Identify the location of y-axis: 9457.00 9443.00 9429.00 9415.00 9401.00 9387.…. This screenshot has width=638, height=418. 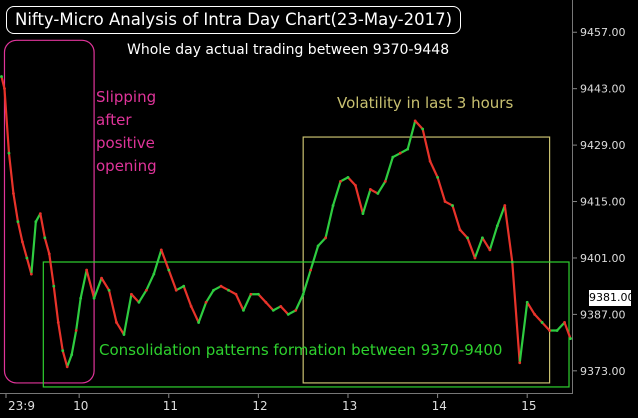
(599, 202).